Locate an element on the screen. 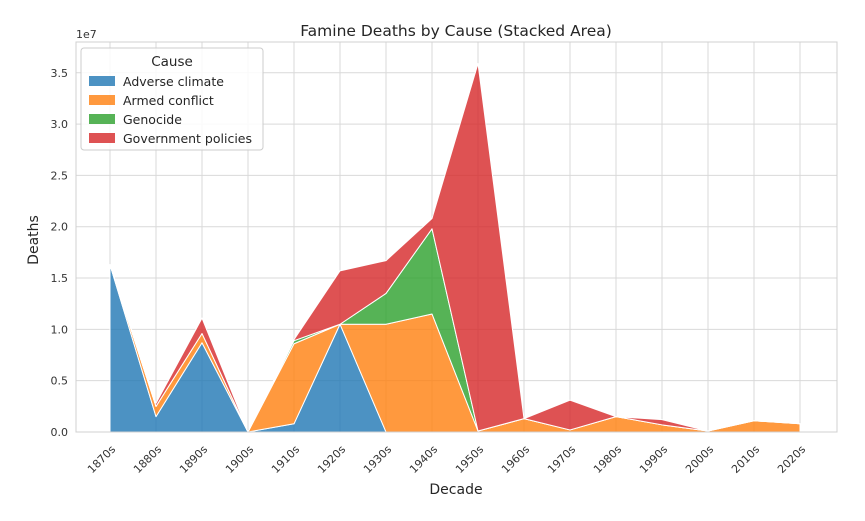 This screenshot has height=521, width=865. legend-label-government-policies: Government policies is located at coordinates (187, 138).